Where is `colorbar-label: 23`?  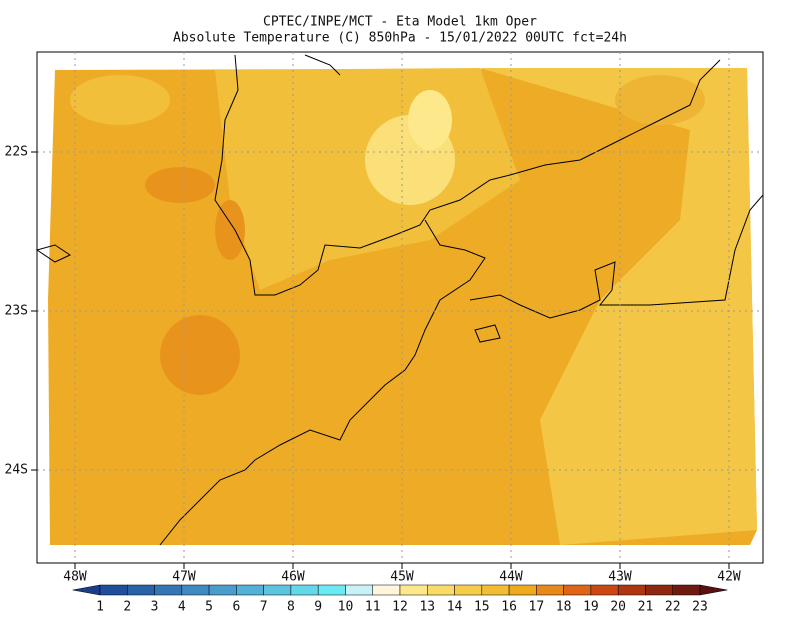
colorbar-label: 23 is located at coordinates (700, 607).